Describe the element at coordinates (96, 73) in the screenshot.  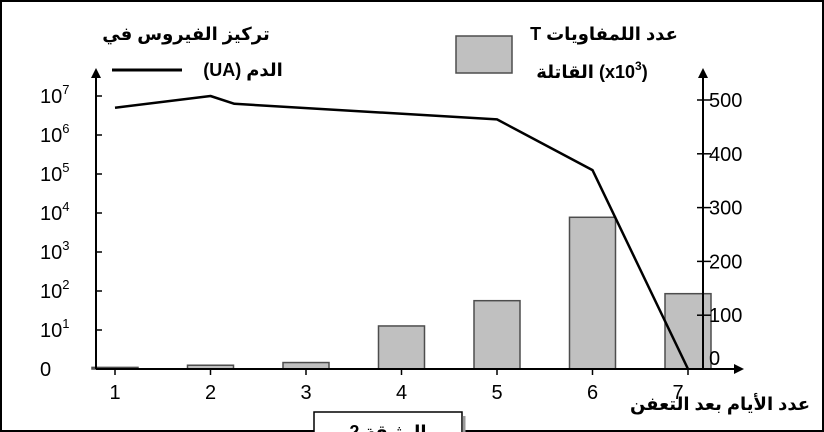
I see `left-axis-arrow` at that location.